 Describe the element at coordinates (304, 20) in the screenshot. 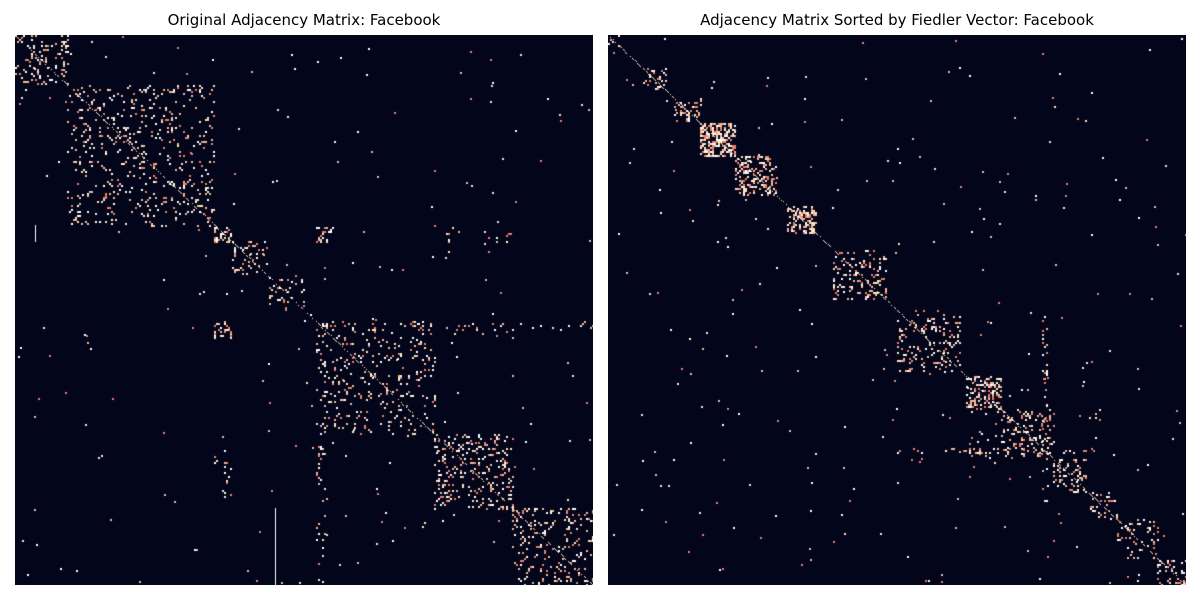

I see `original-matrix-title: Original Adjacency Matrix: Facebook` at that location.